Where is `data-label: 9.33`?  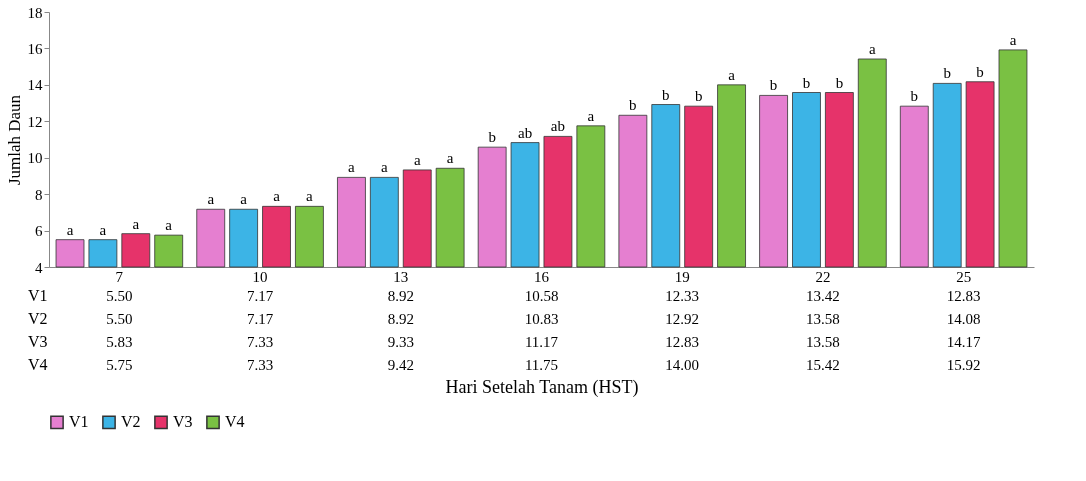 data-label: 9.33 is located at coordinates (400, 341).